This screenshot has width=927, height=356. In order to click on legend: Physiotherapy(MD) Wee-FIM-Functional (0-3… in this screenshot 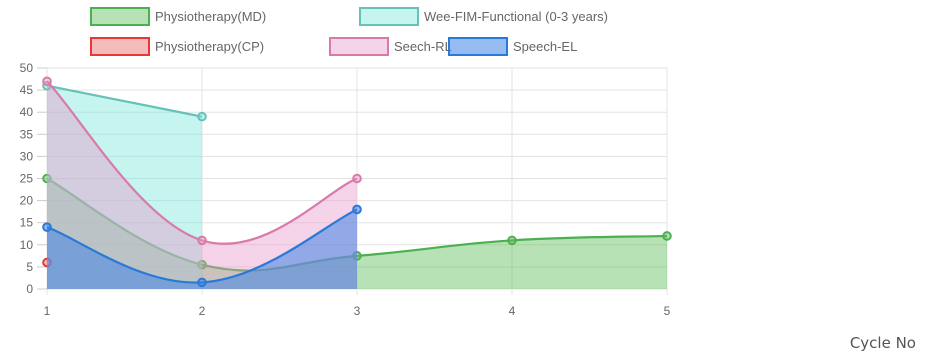, I will do `click(349, 31)`.